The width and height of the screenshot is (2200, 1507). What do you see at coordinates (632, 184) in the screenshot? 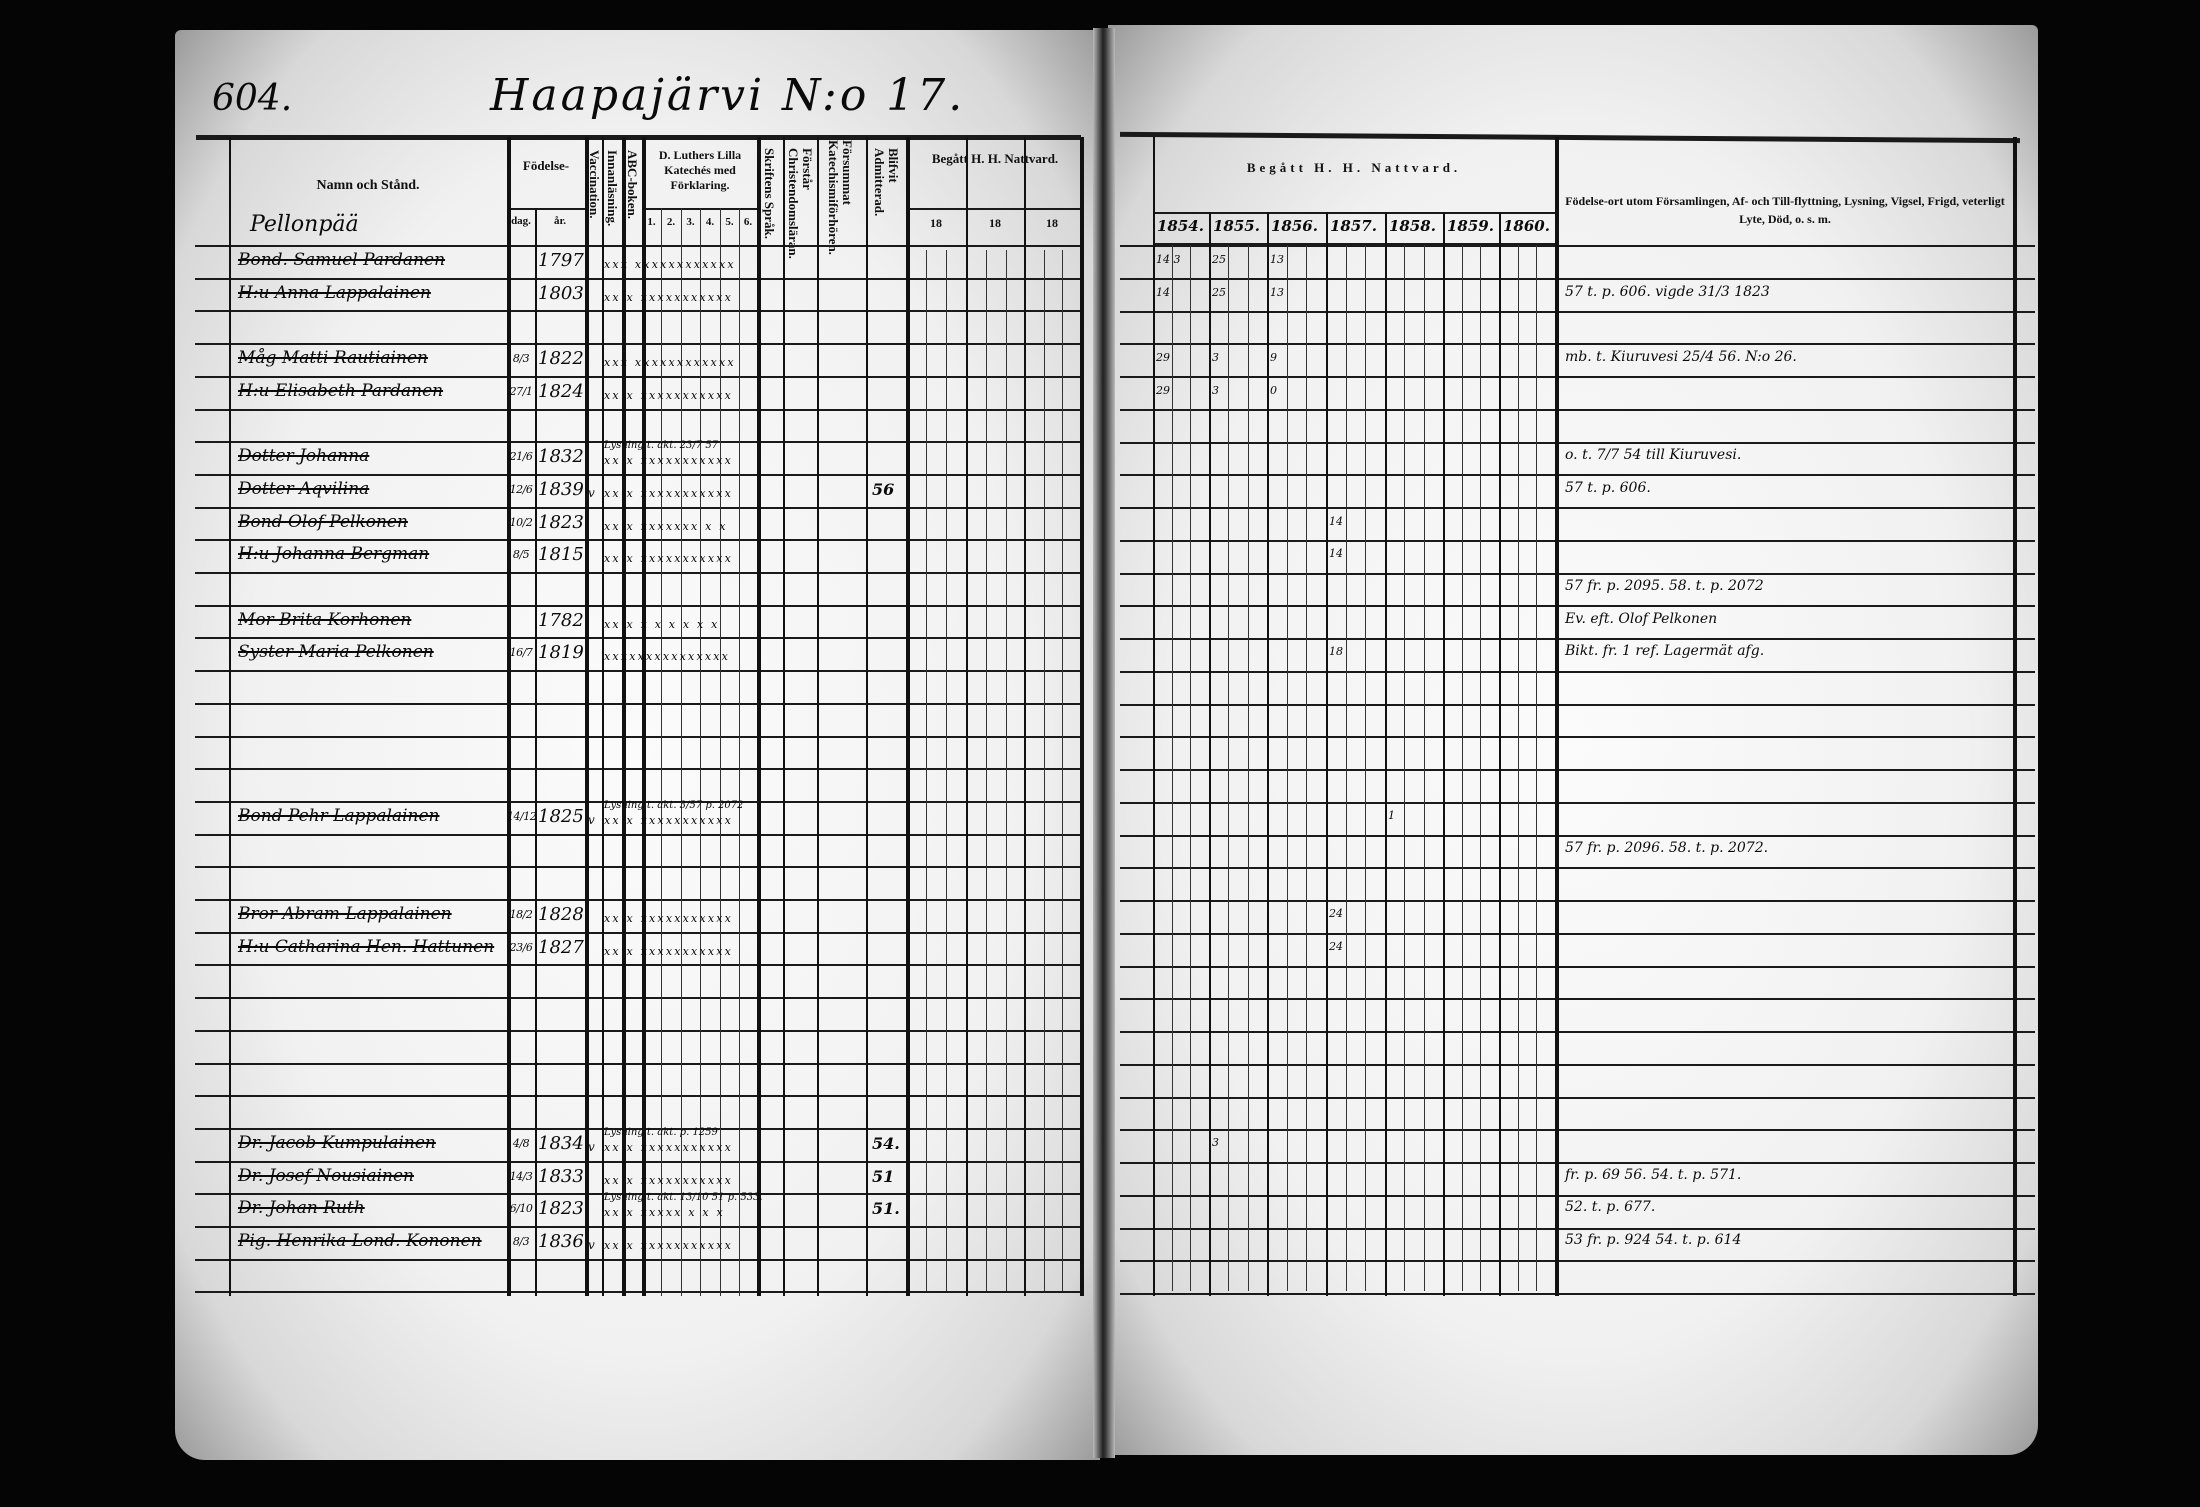
I see `header-abc: ABC-boken.` at bounding box center [632, 184].